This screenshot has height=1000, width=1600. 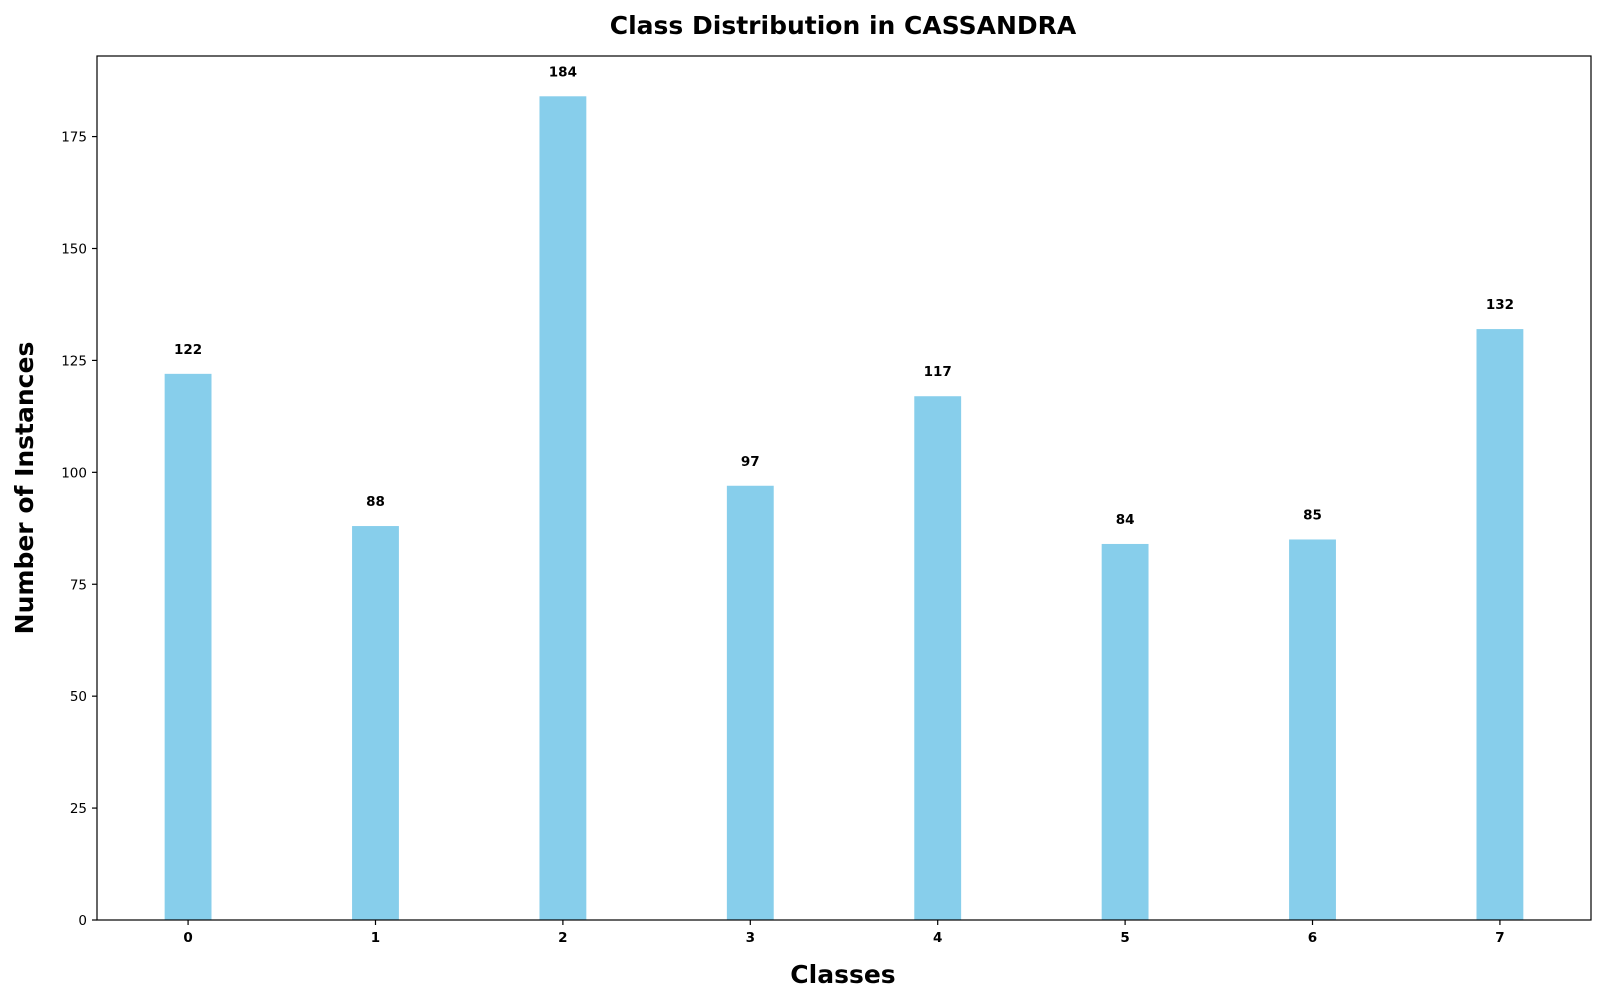 What do you see at coordinates (1499, 938) in the screenshot?
I see `x-tick-label: 7` at bounding box center [1499, 938].